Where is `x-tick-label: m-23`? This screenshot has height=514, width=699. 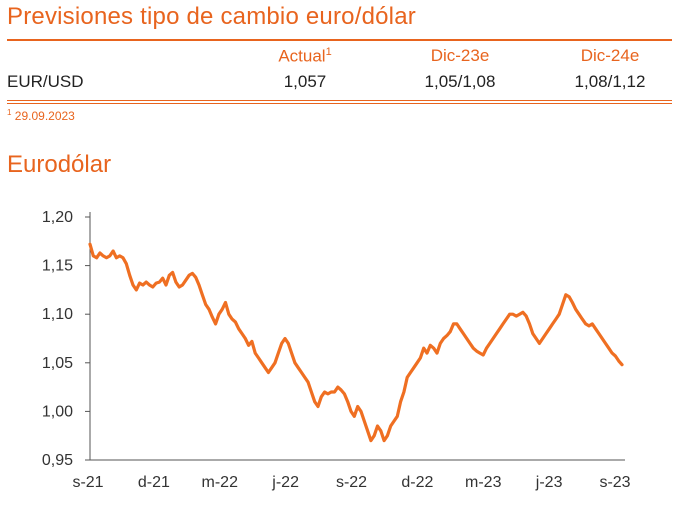
x-tick-label: m-23 is located at coordinates (483, 482).